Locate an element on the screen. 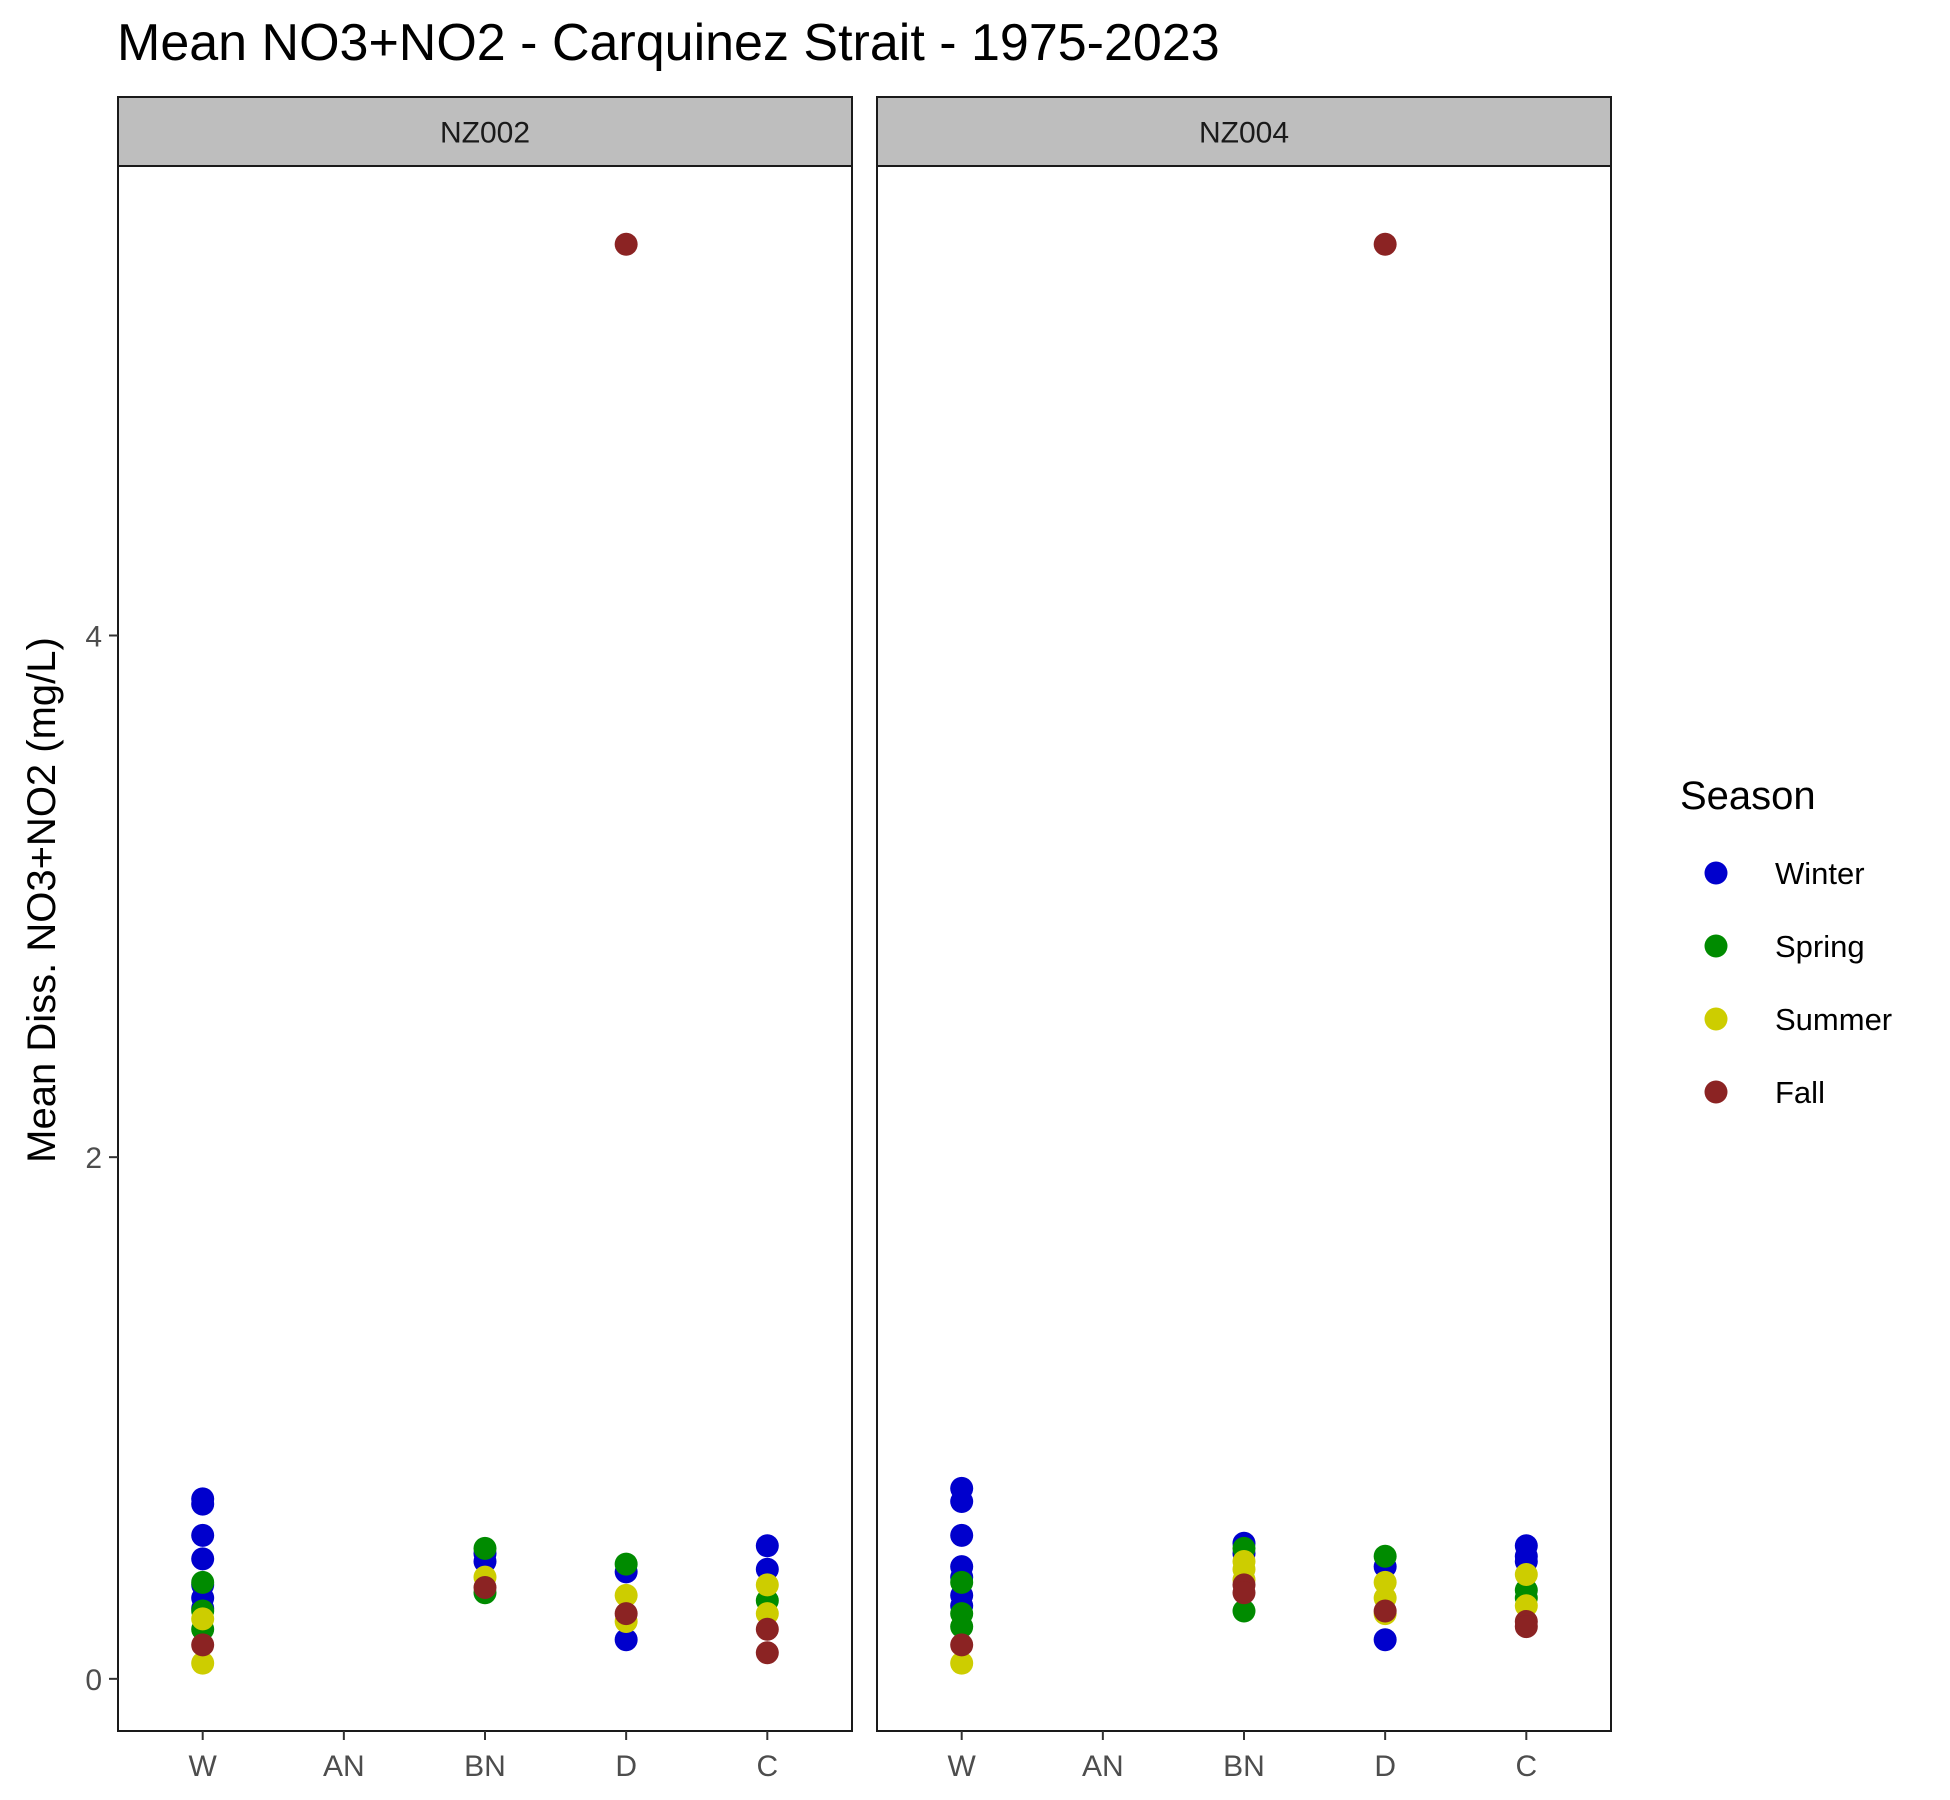  legend-item-summer: Summer is located at coordinates (1798, 1019).